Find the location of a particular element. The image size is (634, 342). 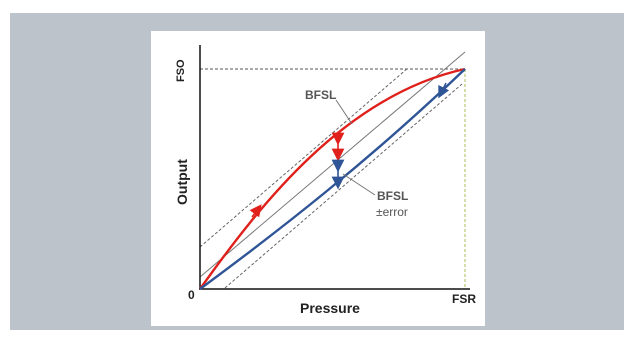

bfsl-error-label-line1: BFSL is located at coordinates (392, 196).